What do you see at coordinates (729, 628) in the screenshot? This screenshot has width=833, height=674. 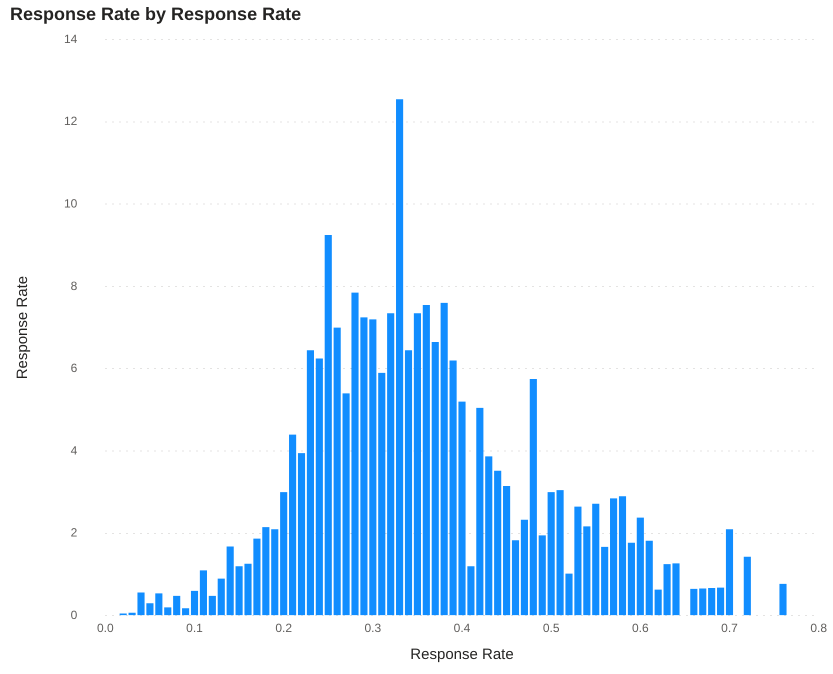 I see `x-tick-label: 0.7` at bounding box center [729, 628].